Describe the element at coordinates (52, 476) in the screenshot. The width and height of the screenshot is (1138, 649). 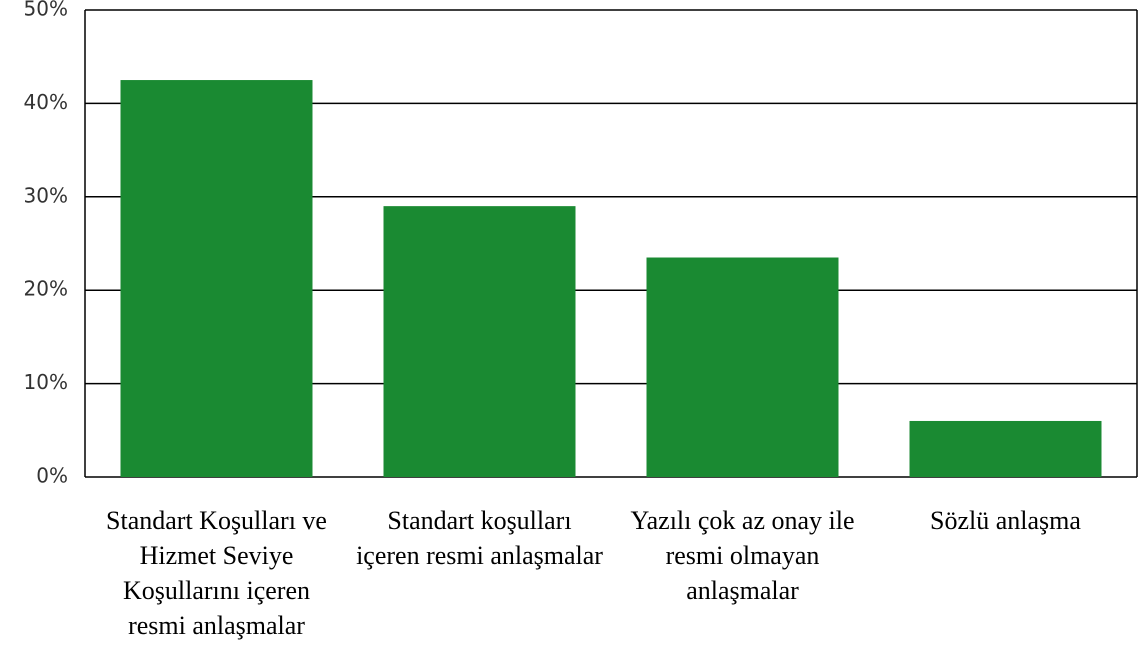
I see `y-tick-label: 0%` at that location.